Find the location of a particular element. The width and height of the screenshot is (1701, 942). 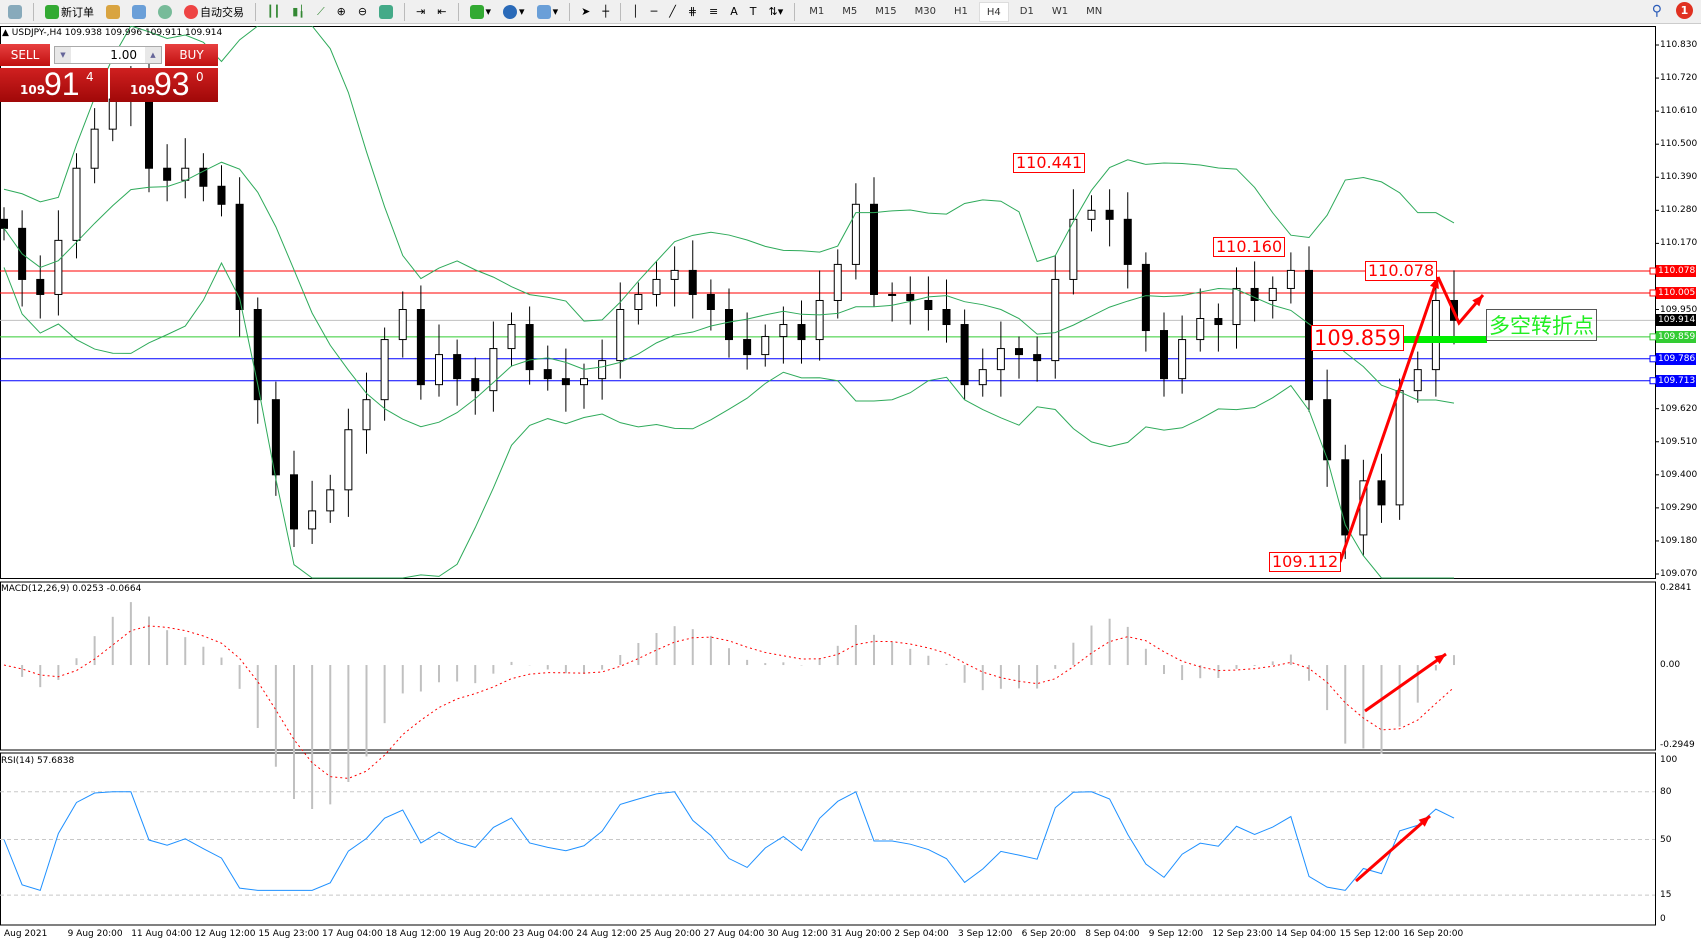

timeframe-w1: W1 is located at coordinates (1060, 11).